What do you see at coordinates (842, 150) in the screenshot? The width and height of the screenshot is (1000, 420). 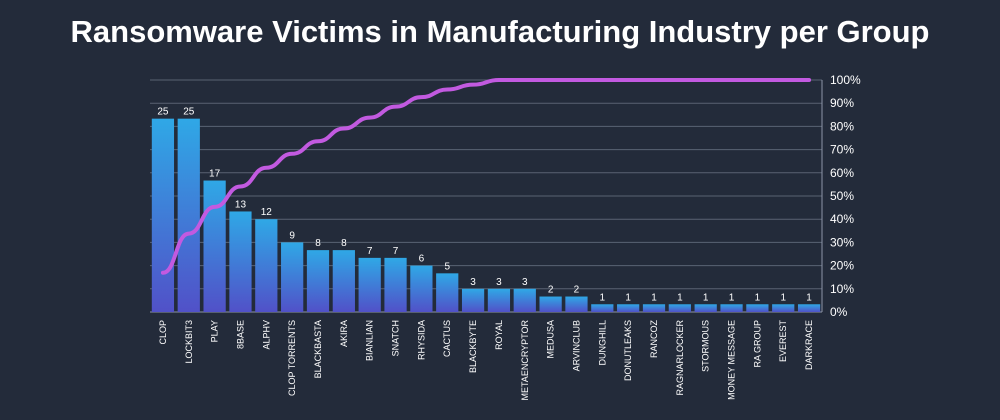 I see `y2-tick-label: 70%` at bounding box center [842, 150].